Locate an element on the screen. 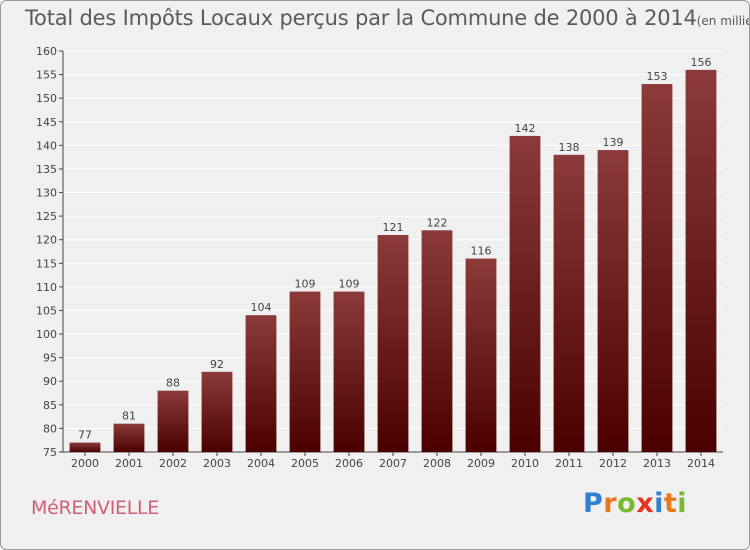 The height and width of the screenshot is (550, 750). bar-2002 is located at coordinates (173, 421).